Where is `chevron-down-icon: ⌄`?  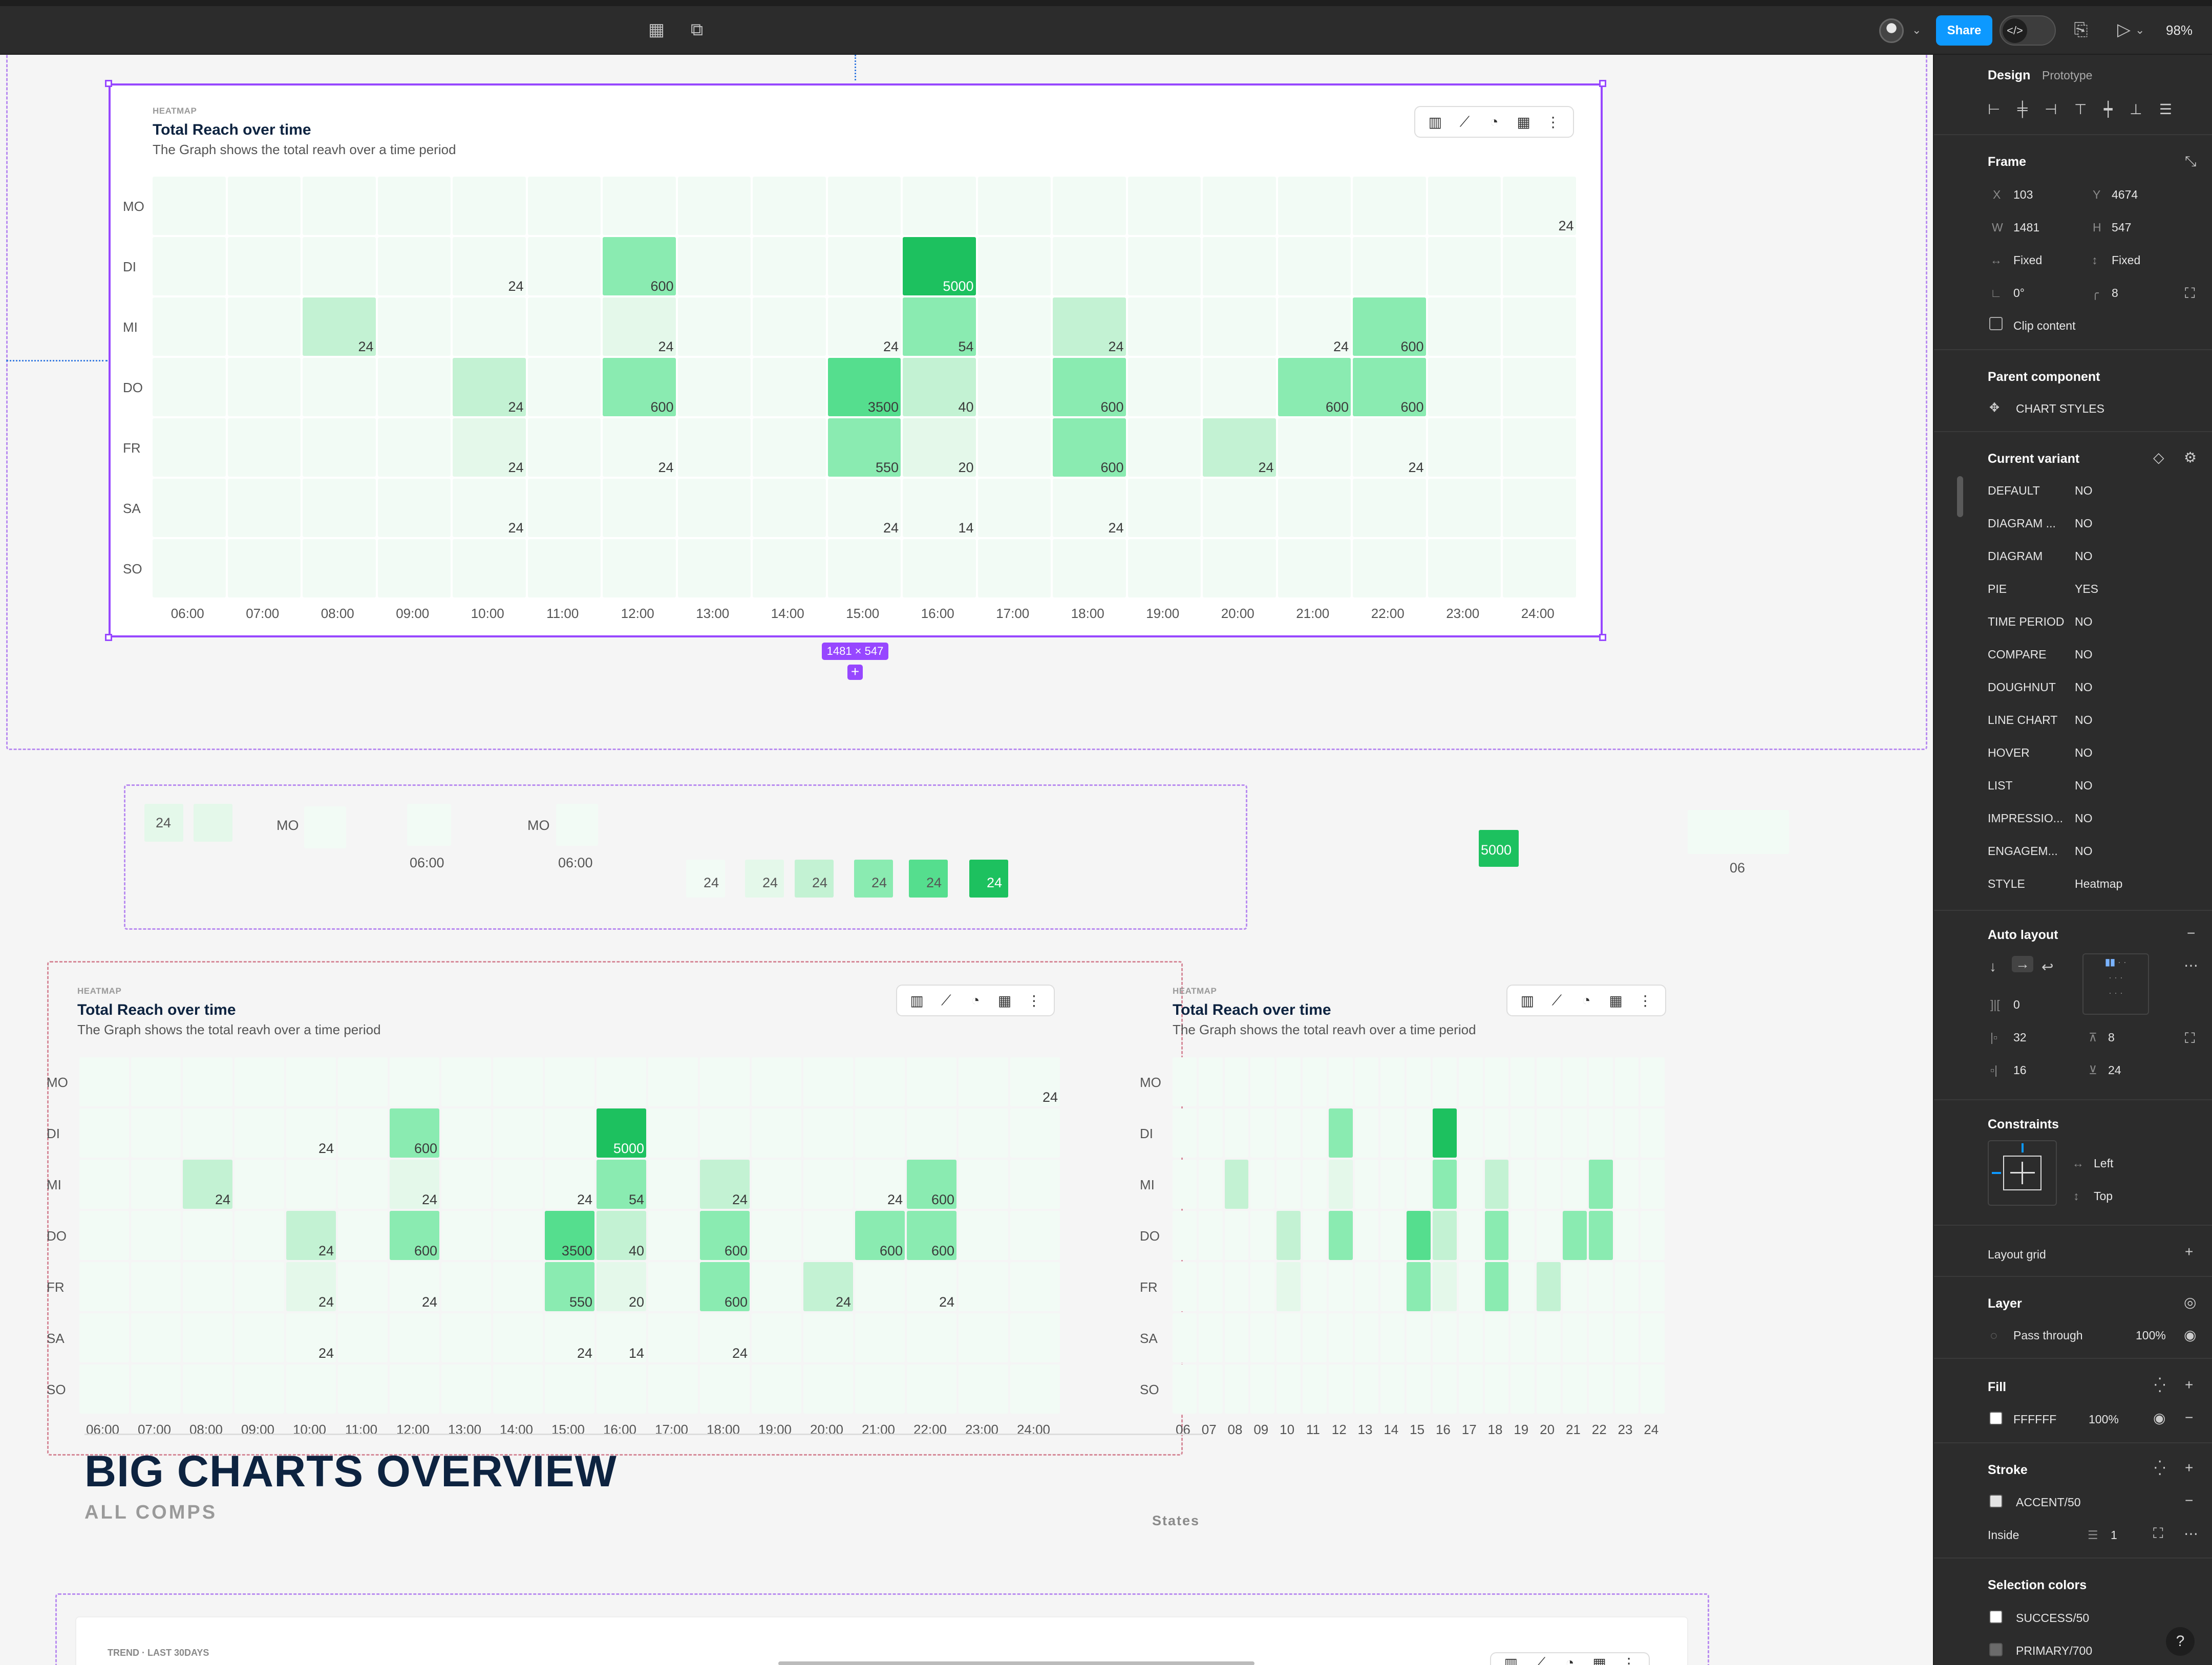
chevron-down-icon: ⌄ is located at coordinates (2140, 30).